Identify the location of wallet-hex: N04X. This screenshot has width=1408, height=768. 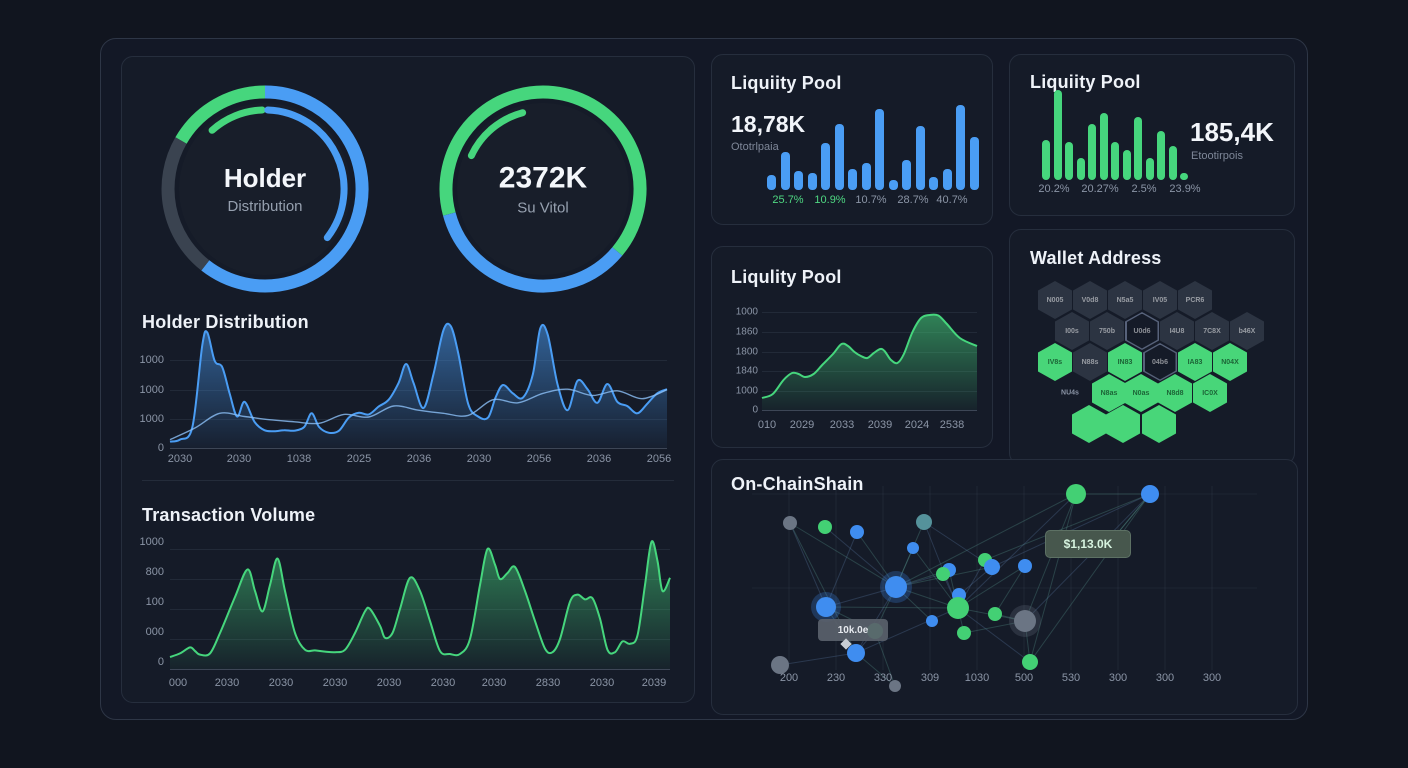
(1230, 362).